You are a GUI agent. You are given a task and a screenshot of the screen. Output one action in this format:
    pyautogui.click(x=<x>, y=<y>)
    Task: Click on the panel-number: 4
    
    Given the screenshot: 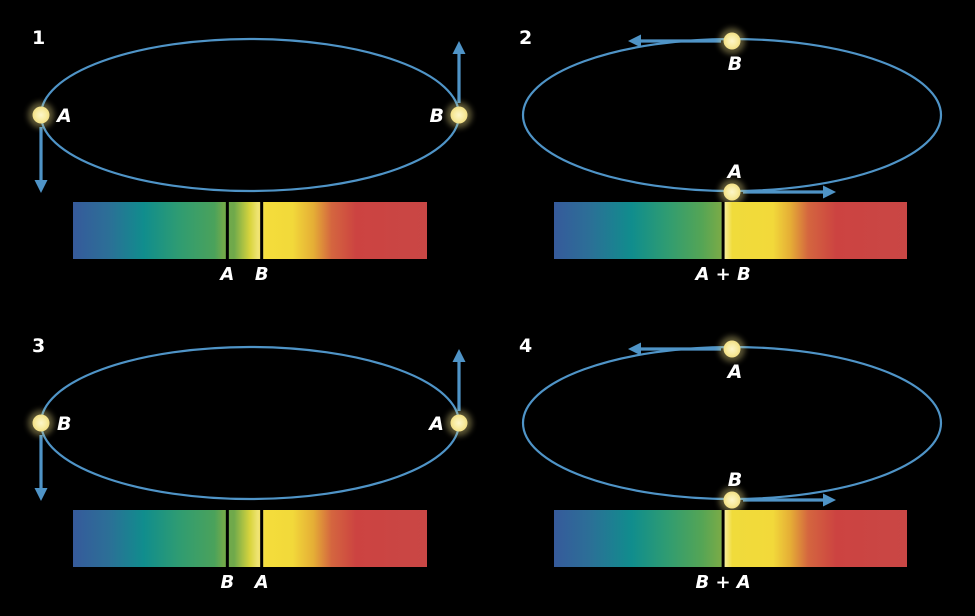 What is the action you would take?
    pyautogui.click(x=526, y=346)
    